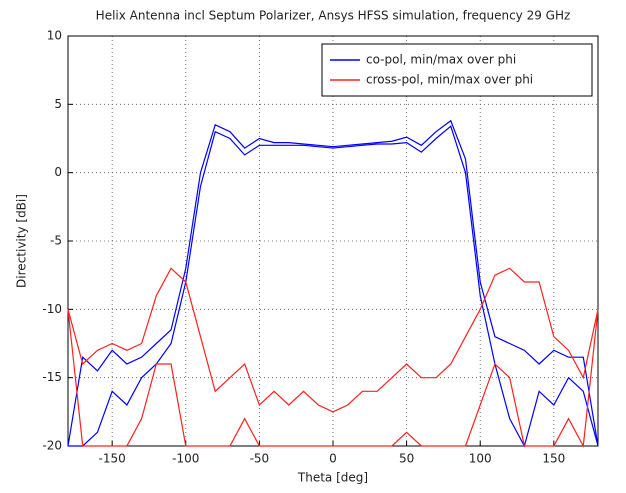  Describe the element at coordinates (449, 80) in the screenshot. I see `legend-label: cross-pol, min/max over phi` at that location.